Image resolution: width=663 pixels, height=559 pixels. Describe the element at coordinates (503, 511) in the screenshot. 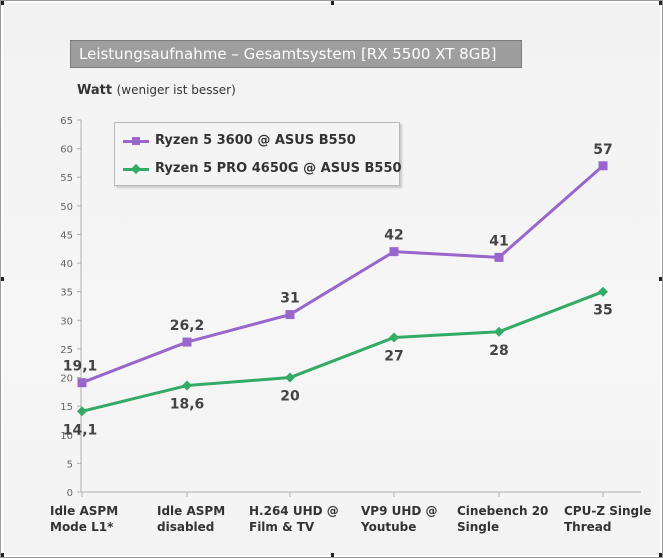

I see `x-tick-label-line: Cinebench 20` at that location.